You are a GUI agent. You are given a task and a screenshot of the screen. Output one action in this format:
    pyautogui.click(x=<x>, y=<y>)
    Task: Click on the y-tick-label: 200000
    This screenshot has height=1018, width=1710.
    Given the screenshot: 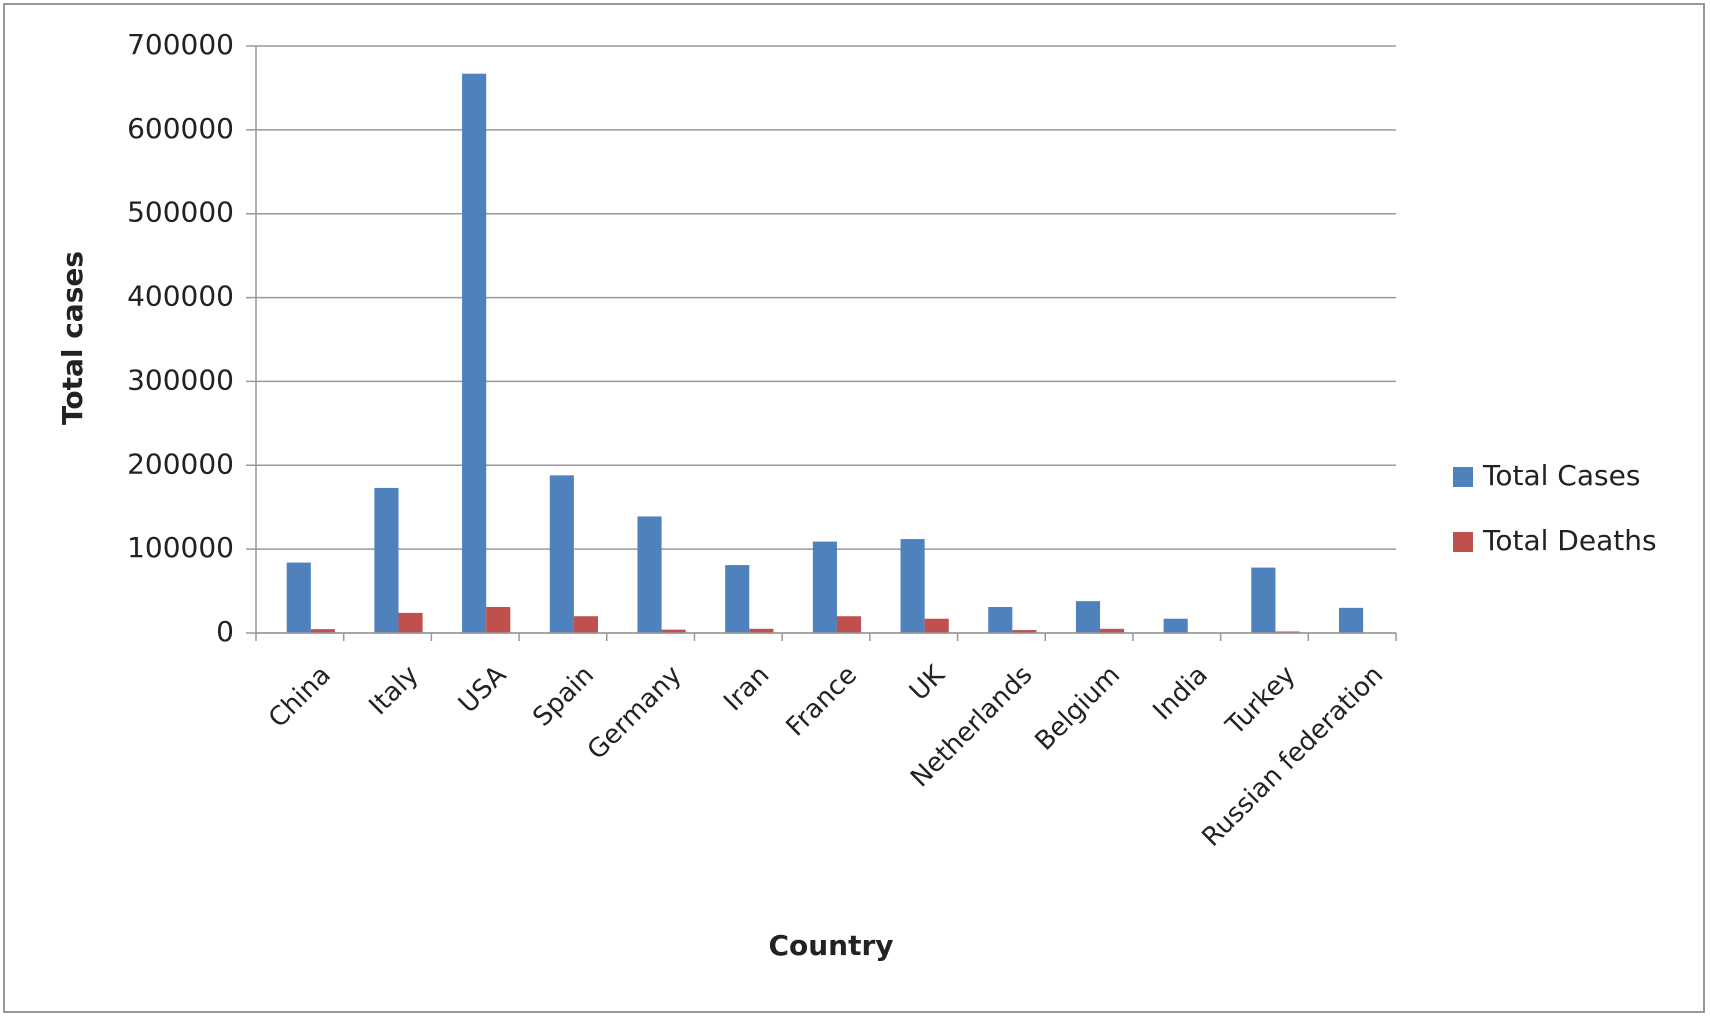 What is the action you would take?
    pyautogui.click(x=180, y=463)
    